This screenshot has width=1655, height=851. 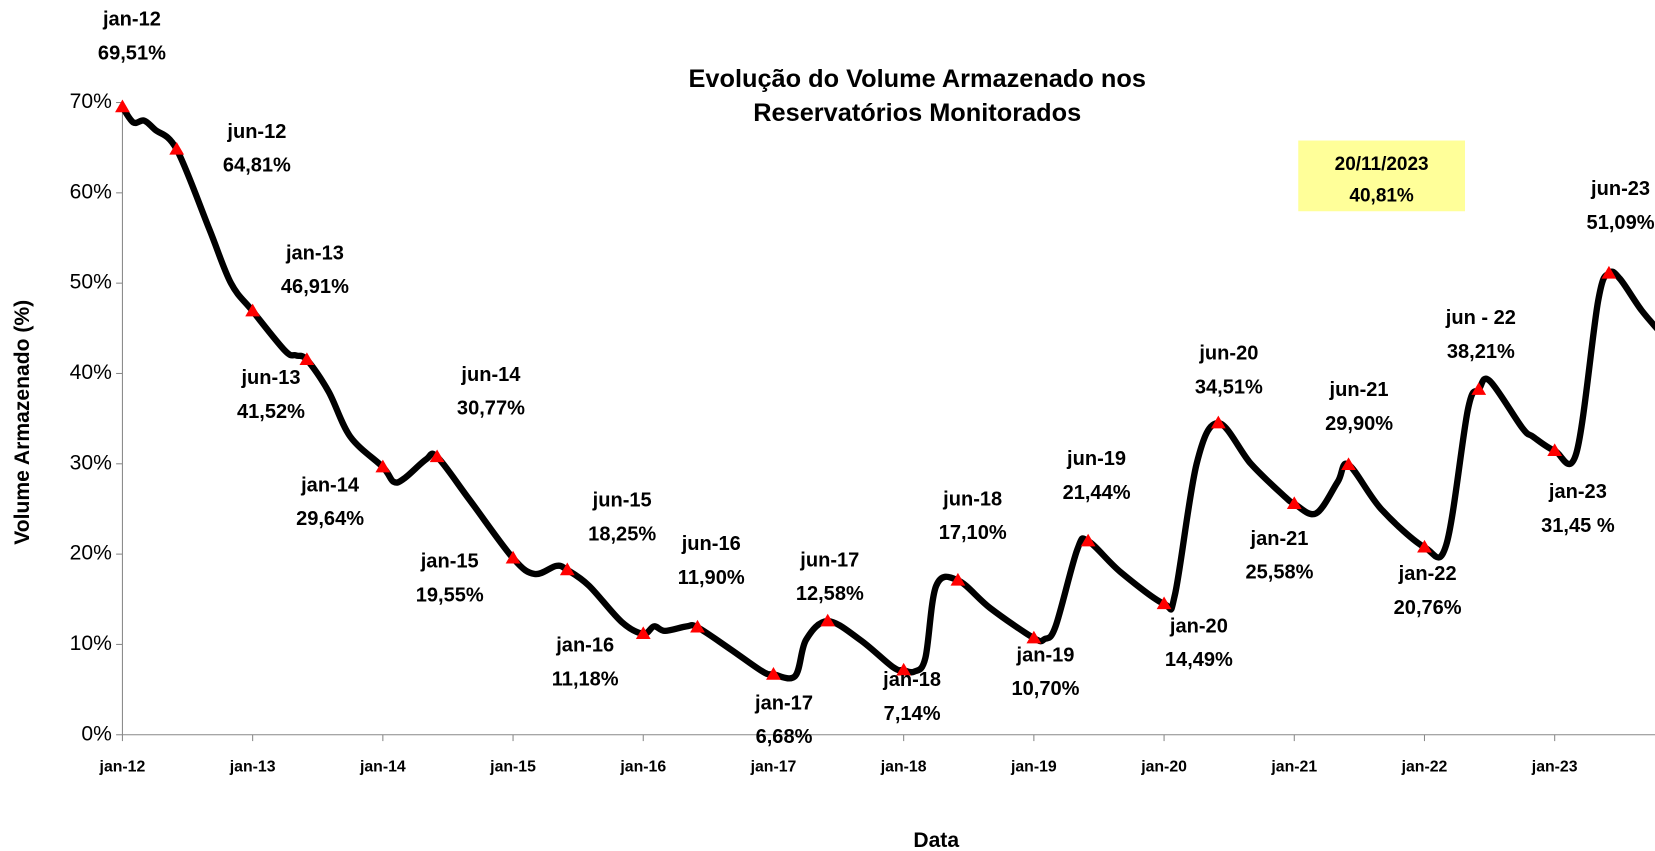 I want to click on x-tick-label: jan-21, so click(x=1293, y=767).